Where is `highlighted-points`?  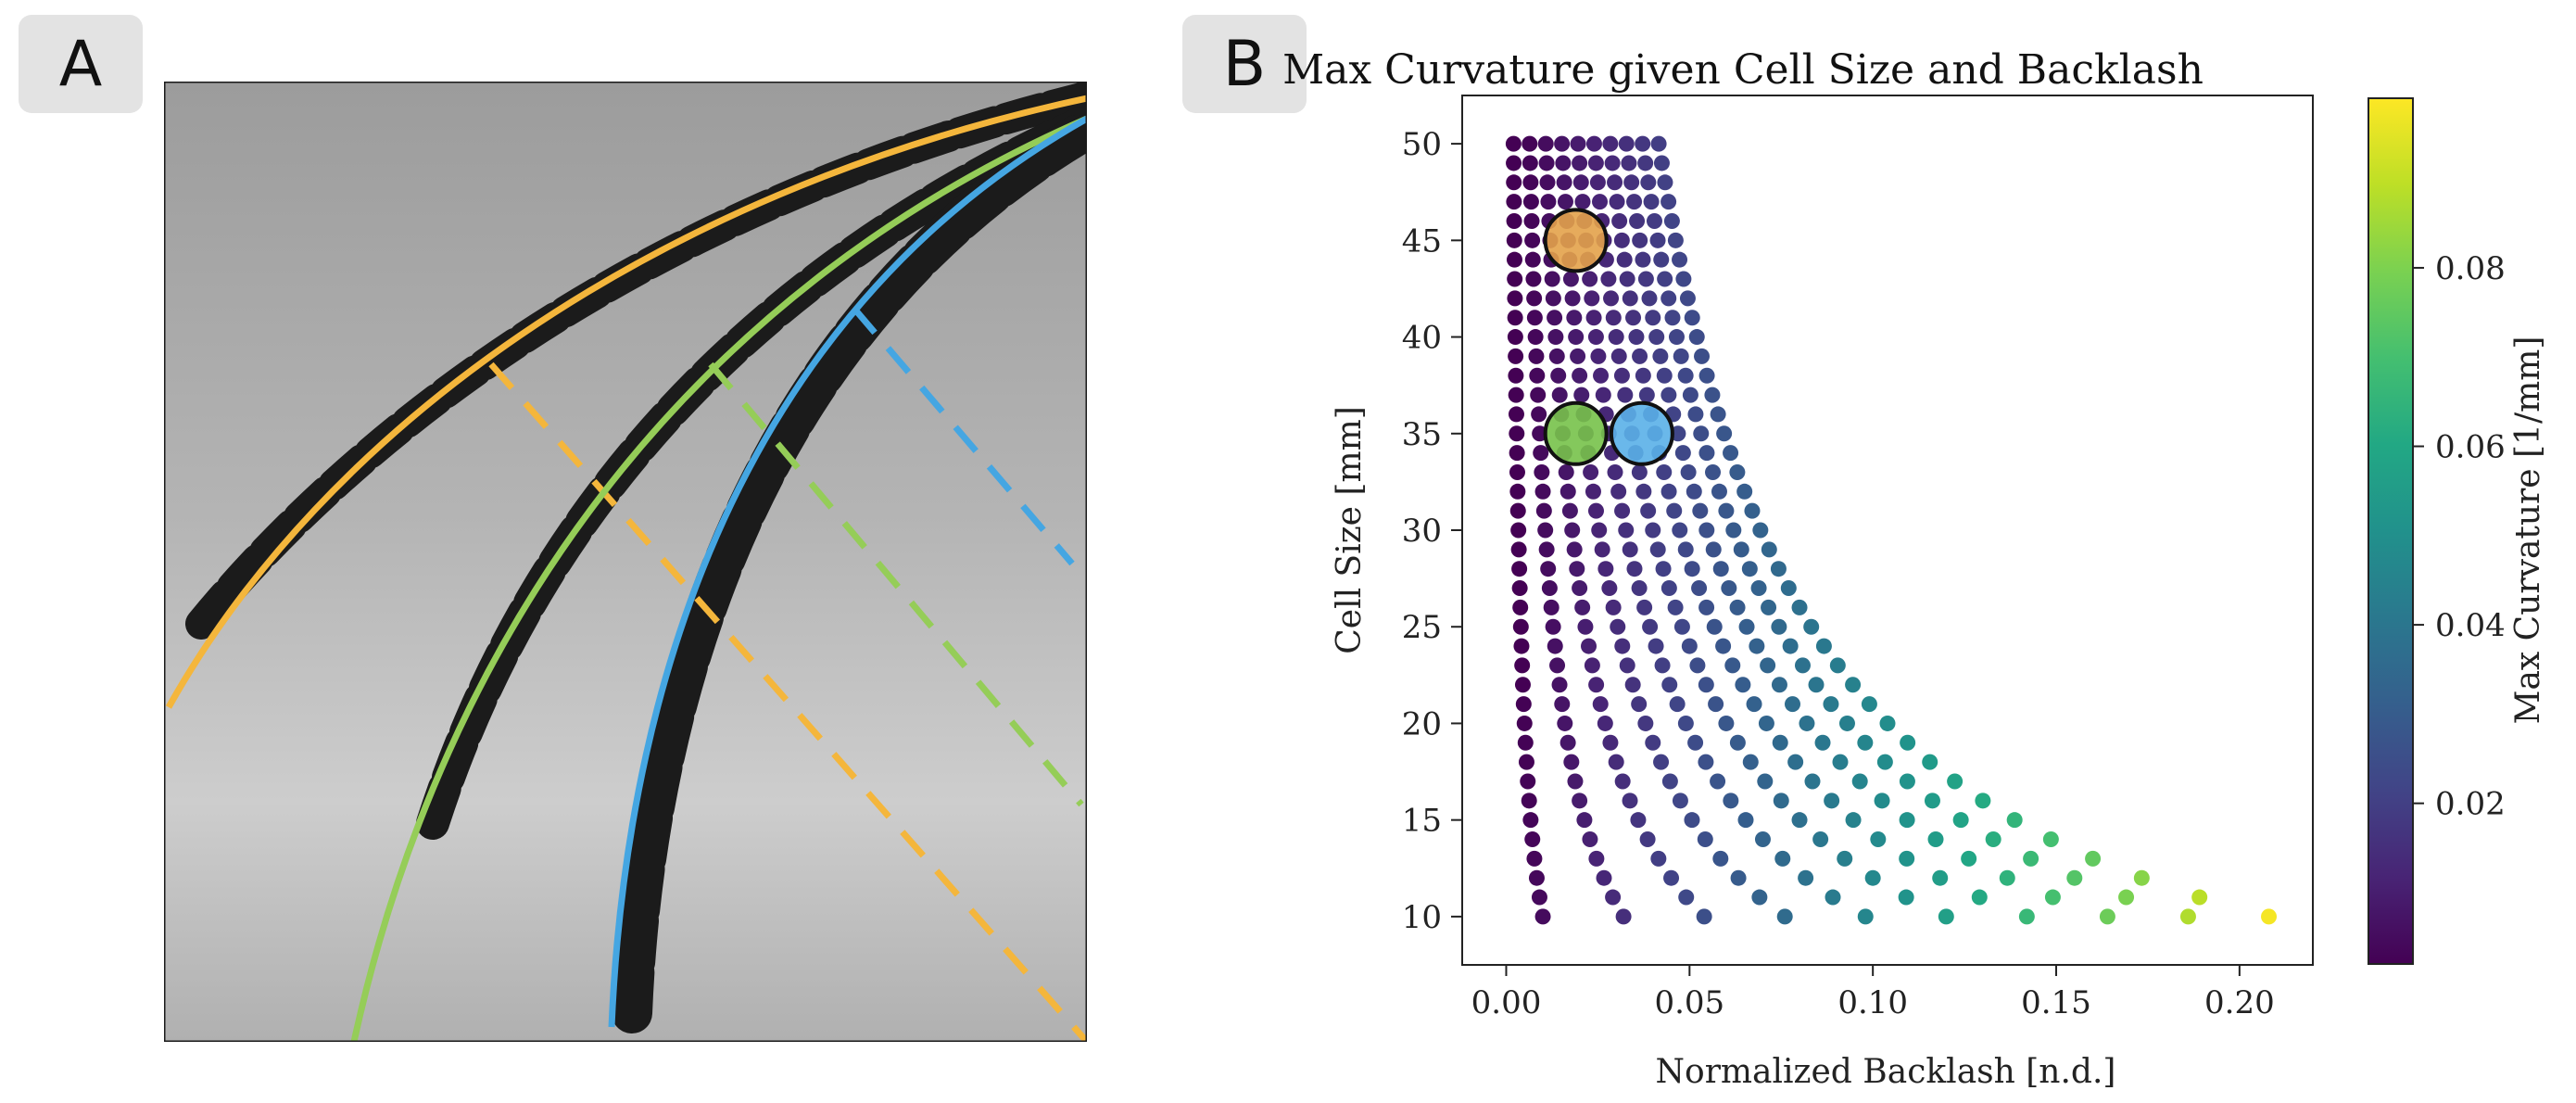
highlighted-points is located at coordinates (1609, 337).